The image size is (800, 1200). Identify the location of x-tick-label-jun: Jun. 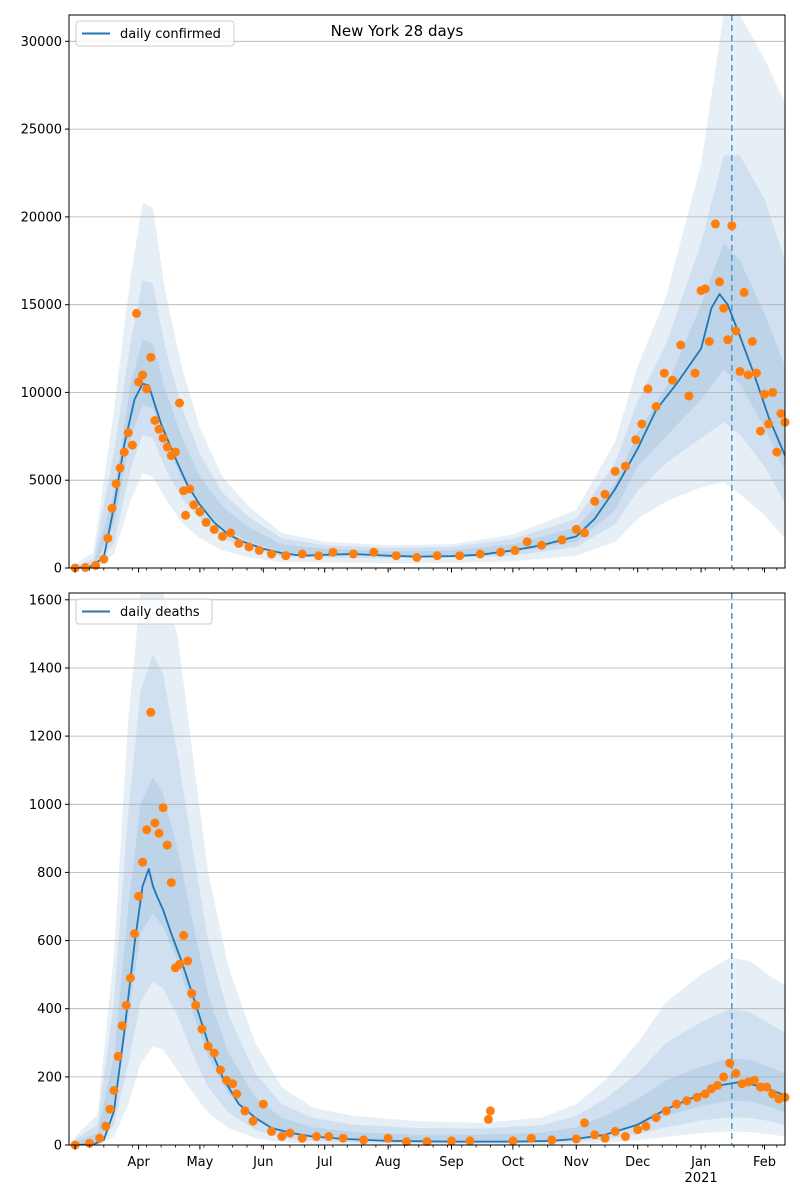
(262, 1162).